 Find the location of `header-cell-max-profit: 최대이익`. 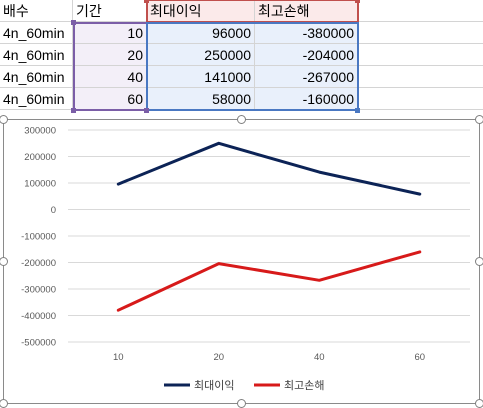

header-cell-max-profit: 최대이익 is located at coordinates (201, 11).